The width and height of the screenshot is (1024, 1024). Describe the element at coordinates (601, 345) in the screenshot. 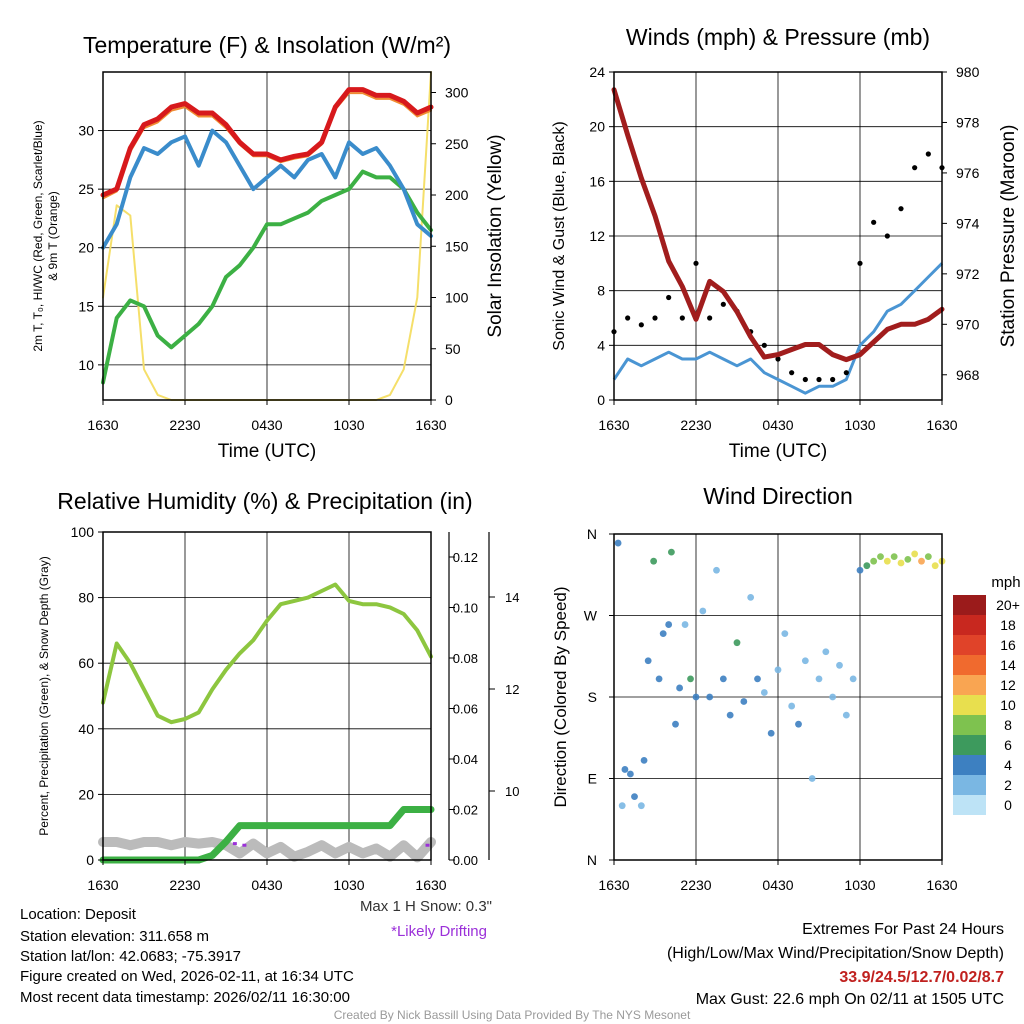

I see `y-tick-label: 4` at that location.